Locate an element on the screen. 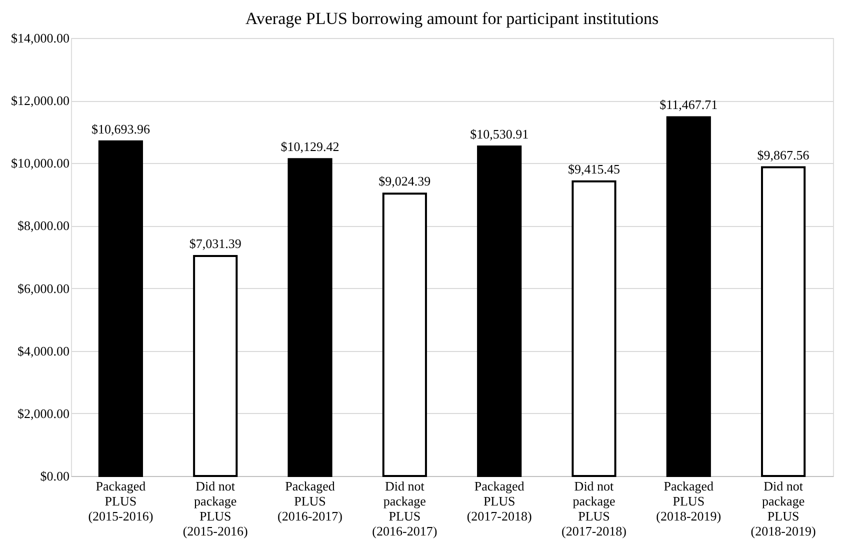 The width and height of the screenshot is (848, 543). data-label: $10,530.91 is located at coordinates (499, 134).